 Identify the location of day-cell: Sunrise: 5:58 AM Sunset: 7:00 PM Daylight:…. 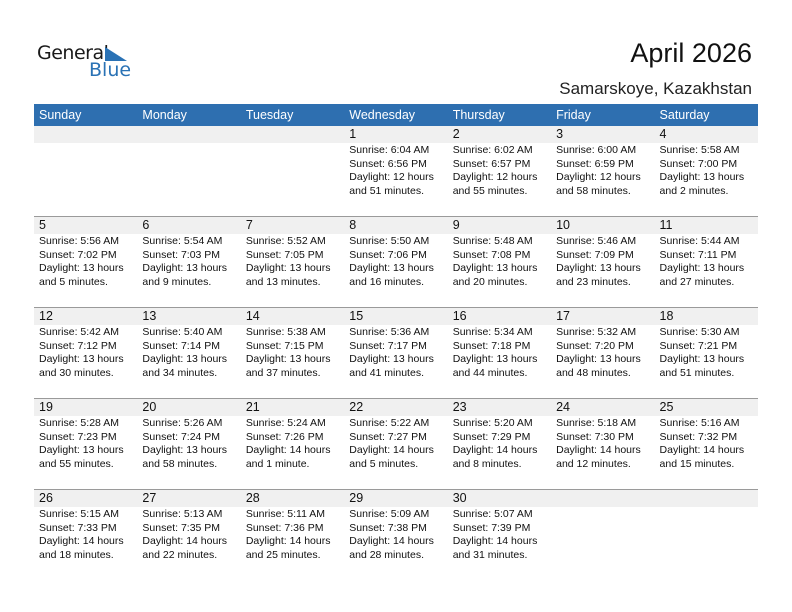
(706, 170).